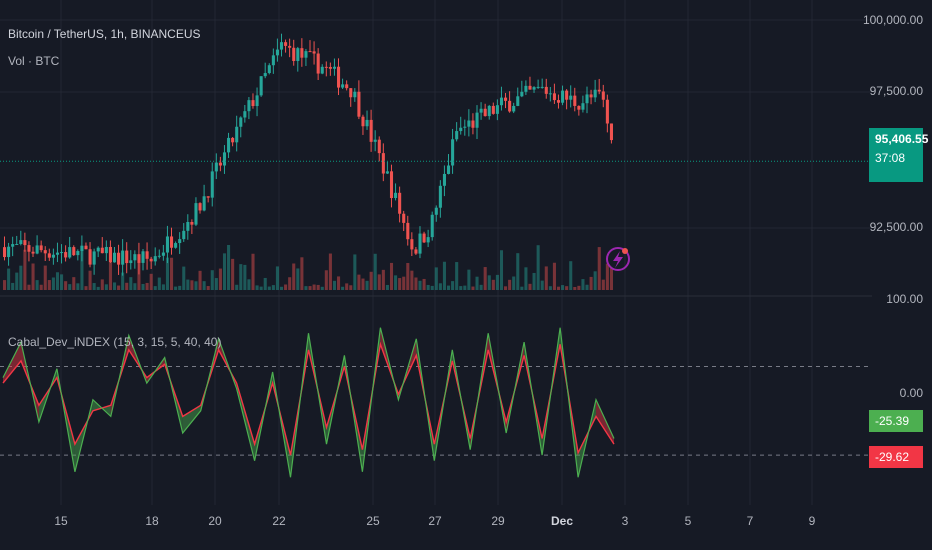 The image size is (932, 550). What do you see at coordinates (34, 61) in the screenshot?
I see `volume-legend: Vol · BTC` at bounding box center [34, 61].